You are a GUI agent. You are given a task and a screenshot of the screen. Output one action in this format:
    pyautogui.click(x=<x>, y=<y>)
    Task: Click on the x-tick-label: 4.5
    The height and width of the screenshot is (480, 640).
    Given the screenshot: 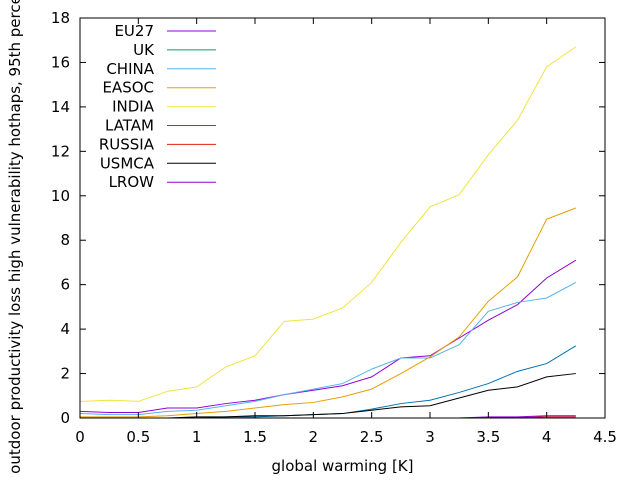 What is the action you would take?
    pyautogui.click(x=605, y=437)
    